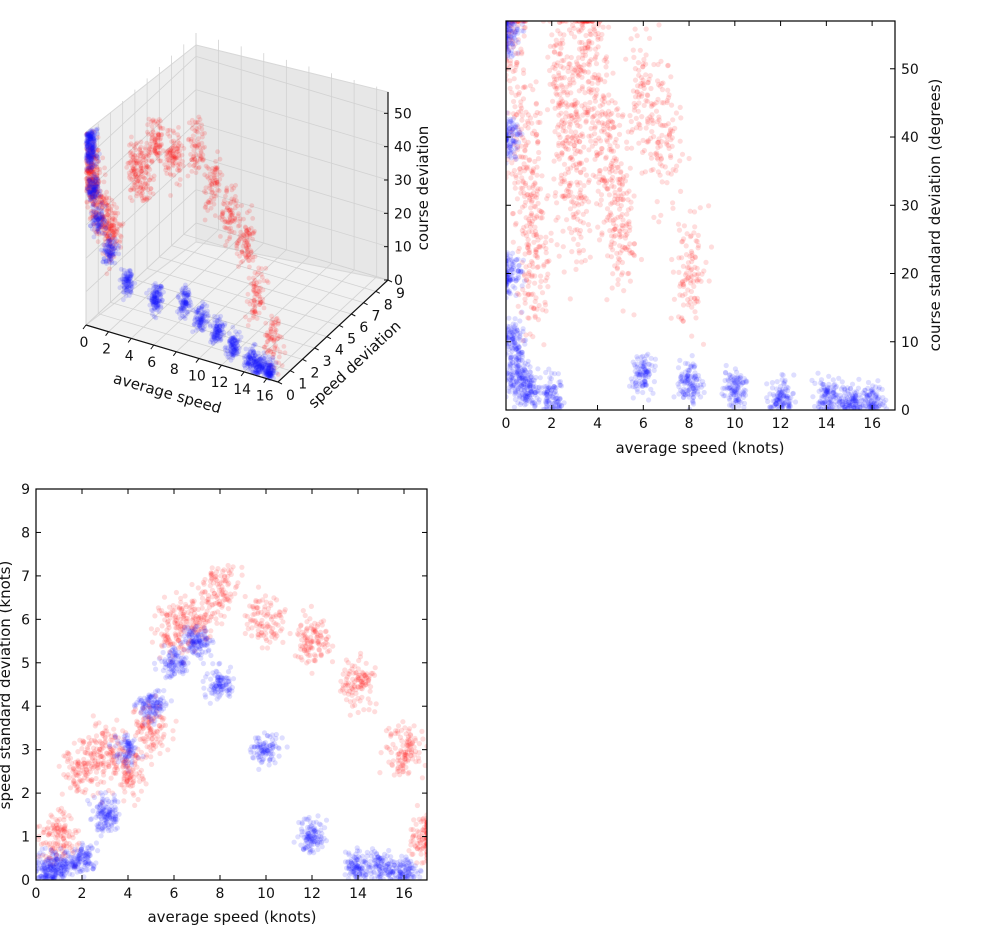 The image size is (1000, 935). What do you see at coordinates (174, 370) in the screenshot?
I see `x-tick-label-3d: 8` at bounding box center [174, 370].